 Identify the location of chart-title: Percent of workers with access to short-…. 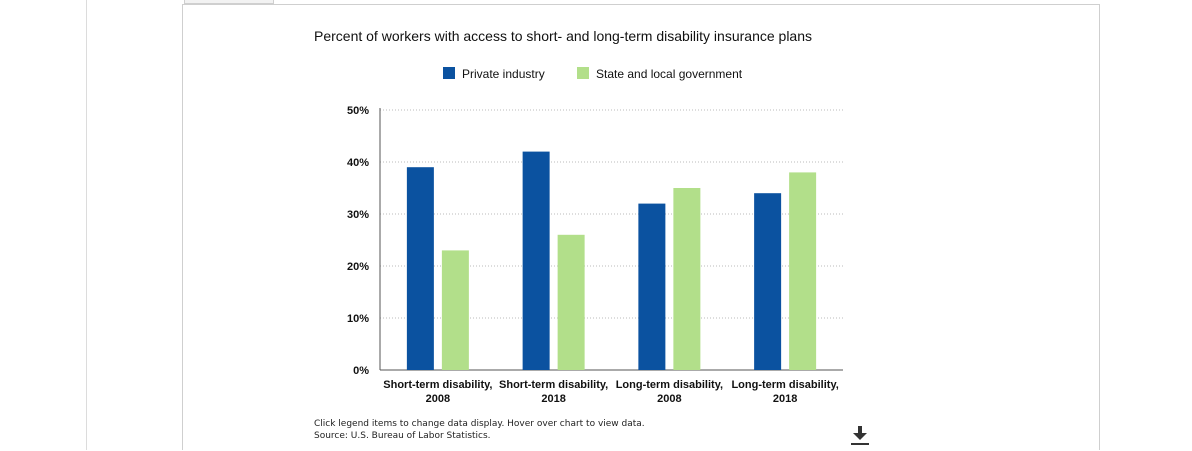
(563, 36).